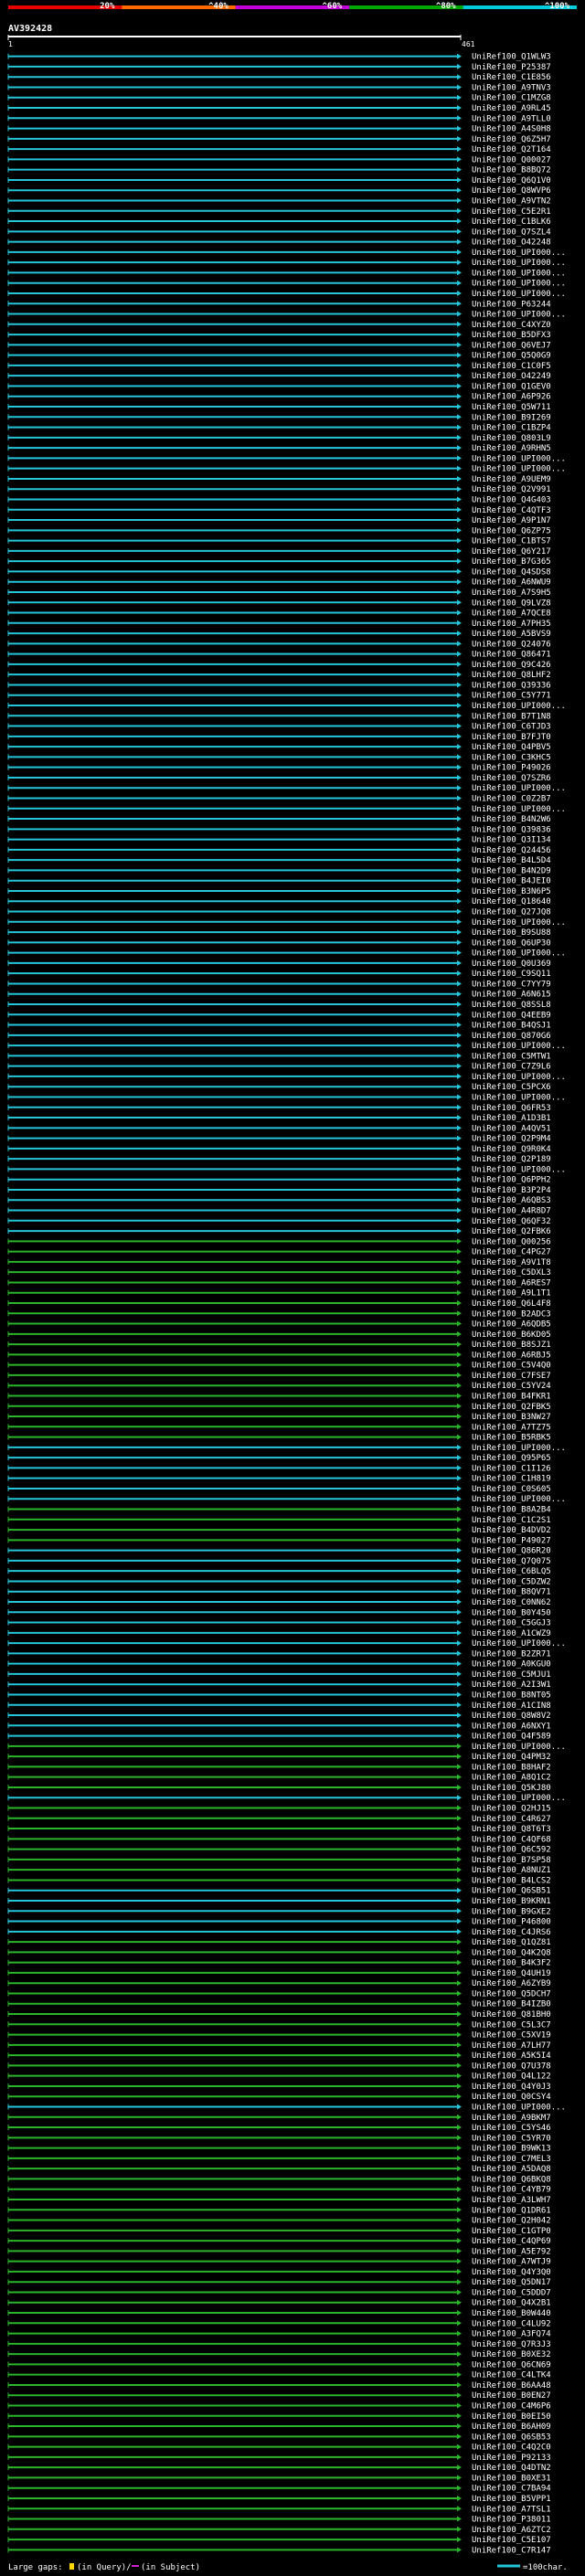  I want to click on hit-label: UniRef100_A9V1T8, so click(512, 1262).